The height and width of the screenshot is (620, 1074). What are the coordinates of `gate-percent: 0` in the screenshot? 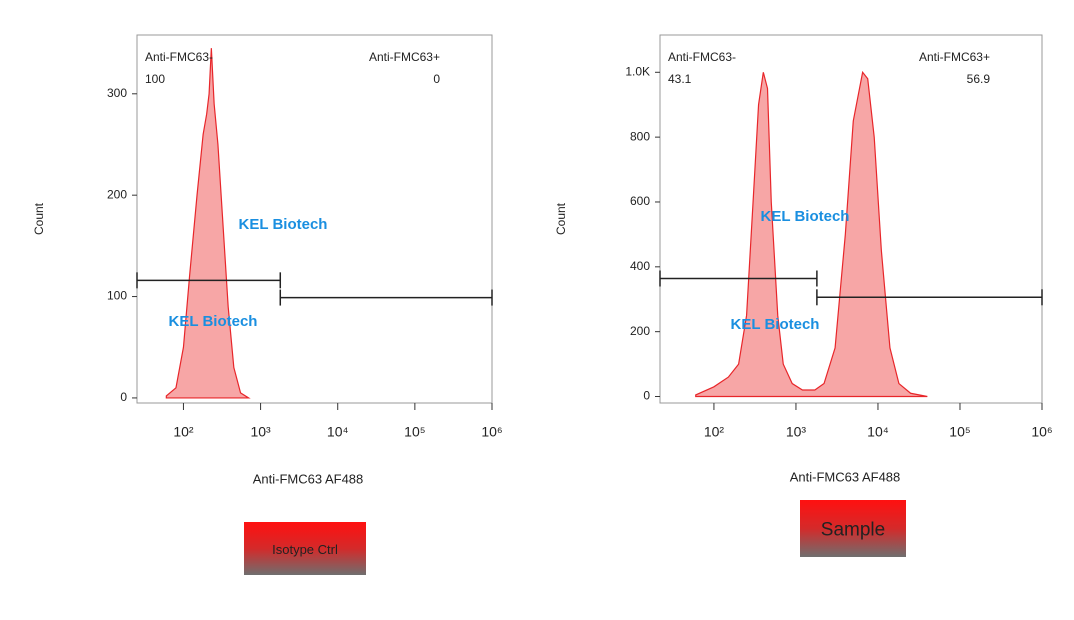 It's located at (436, 79).